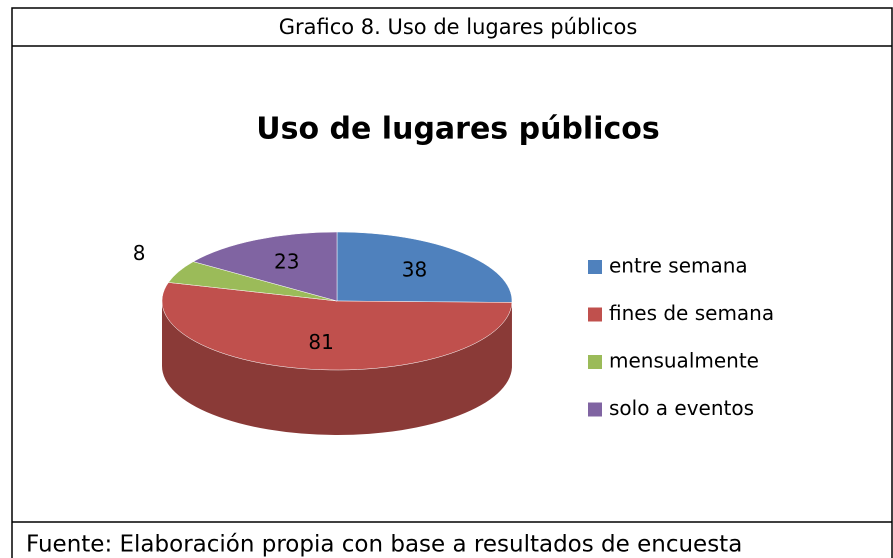  I want to click on pie-side, so click(337, 368).